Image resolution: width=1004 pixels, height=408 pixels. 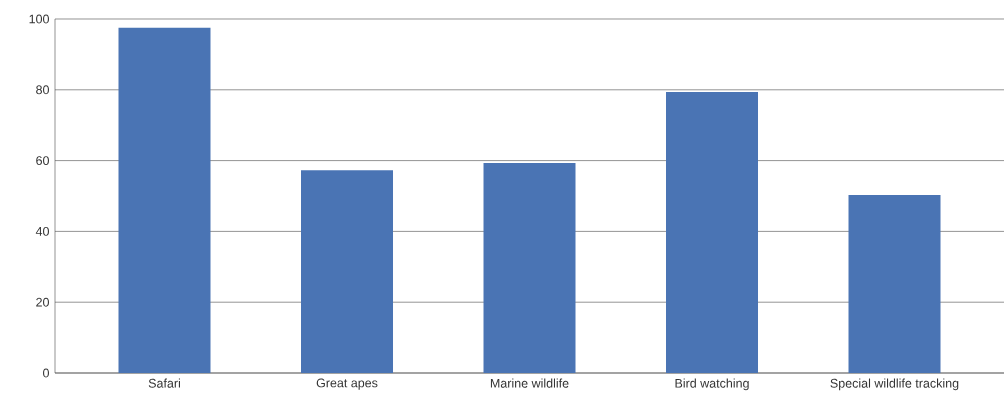 What do you see at coordinates (529, 383) in the screenshot?
I see `x-tick-label: Marine wildlife` at bounding box center [529, 383].